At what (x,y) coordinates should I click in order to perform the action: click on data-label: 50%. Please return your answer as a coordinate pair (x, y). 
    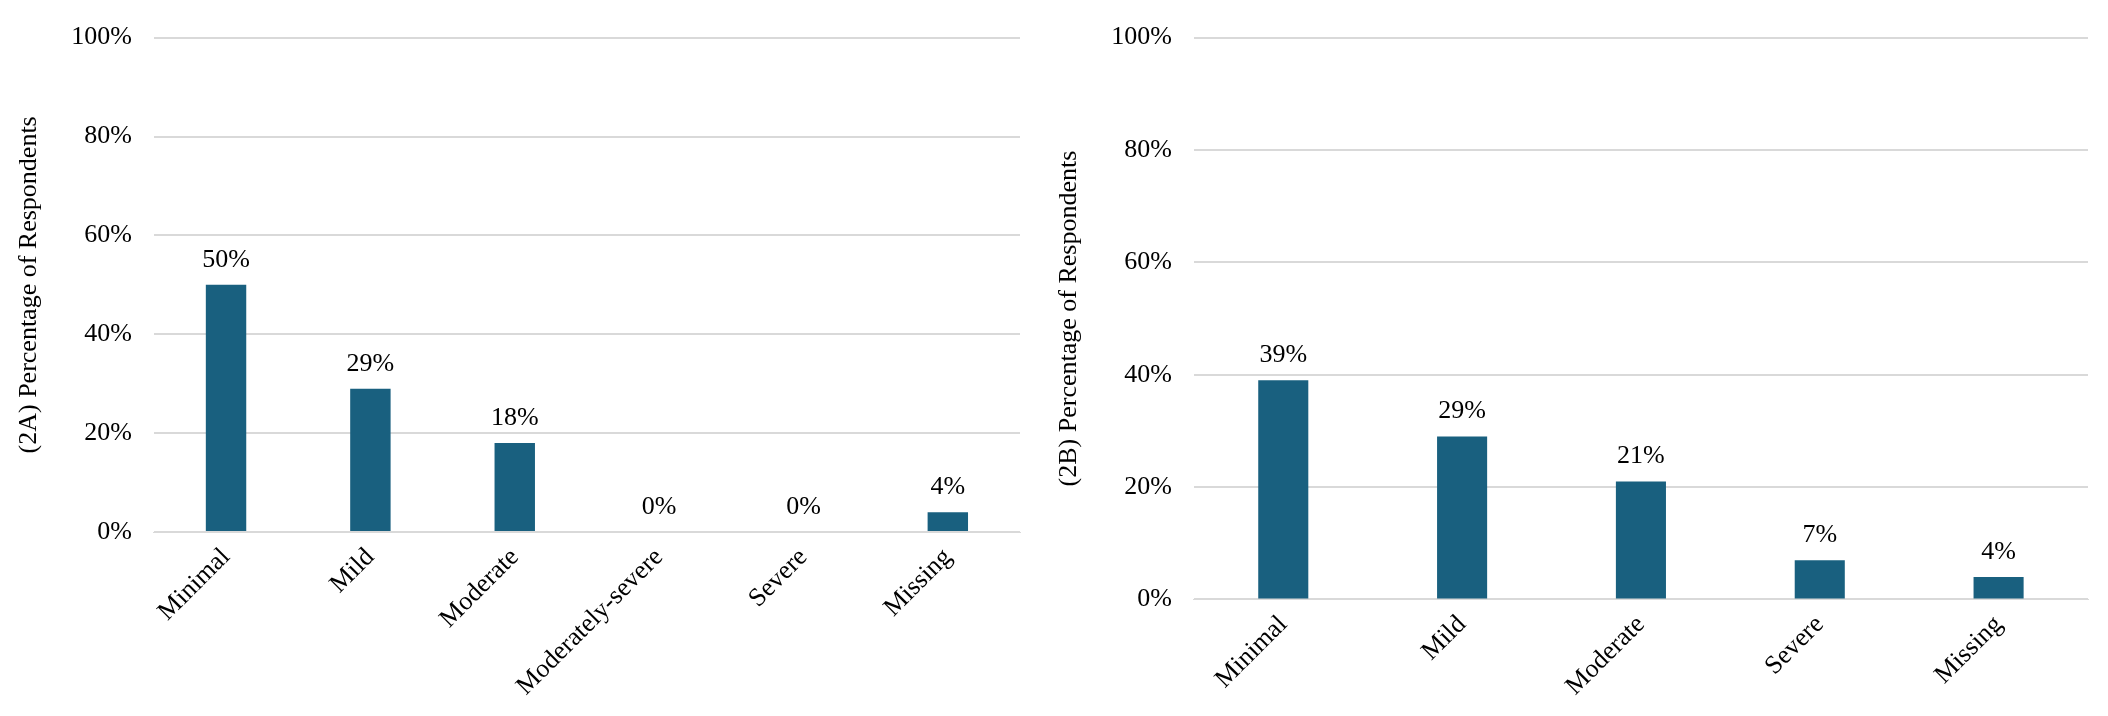
    Looking at the image, I should click on (226, 258).